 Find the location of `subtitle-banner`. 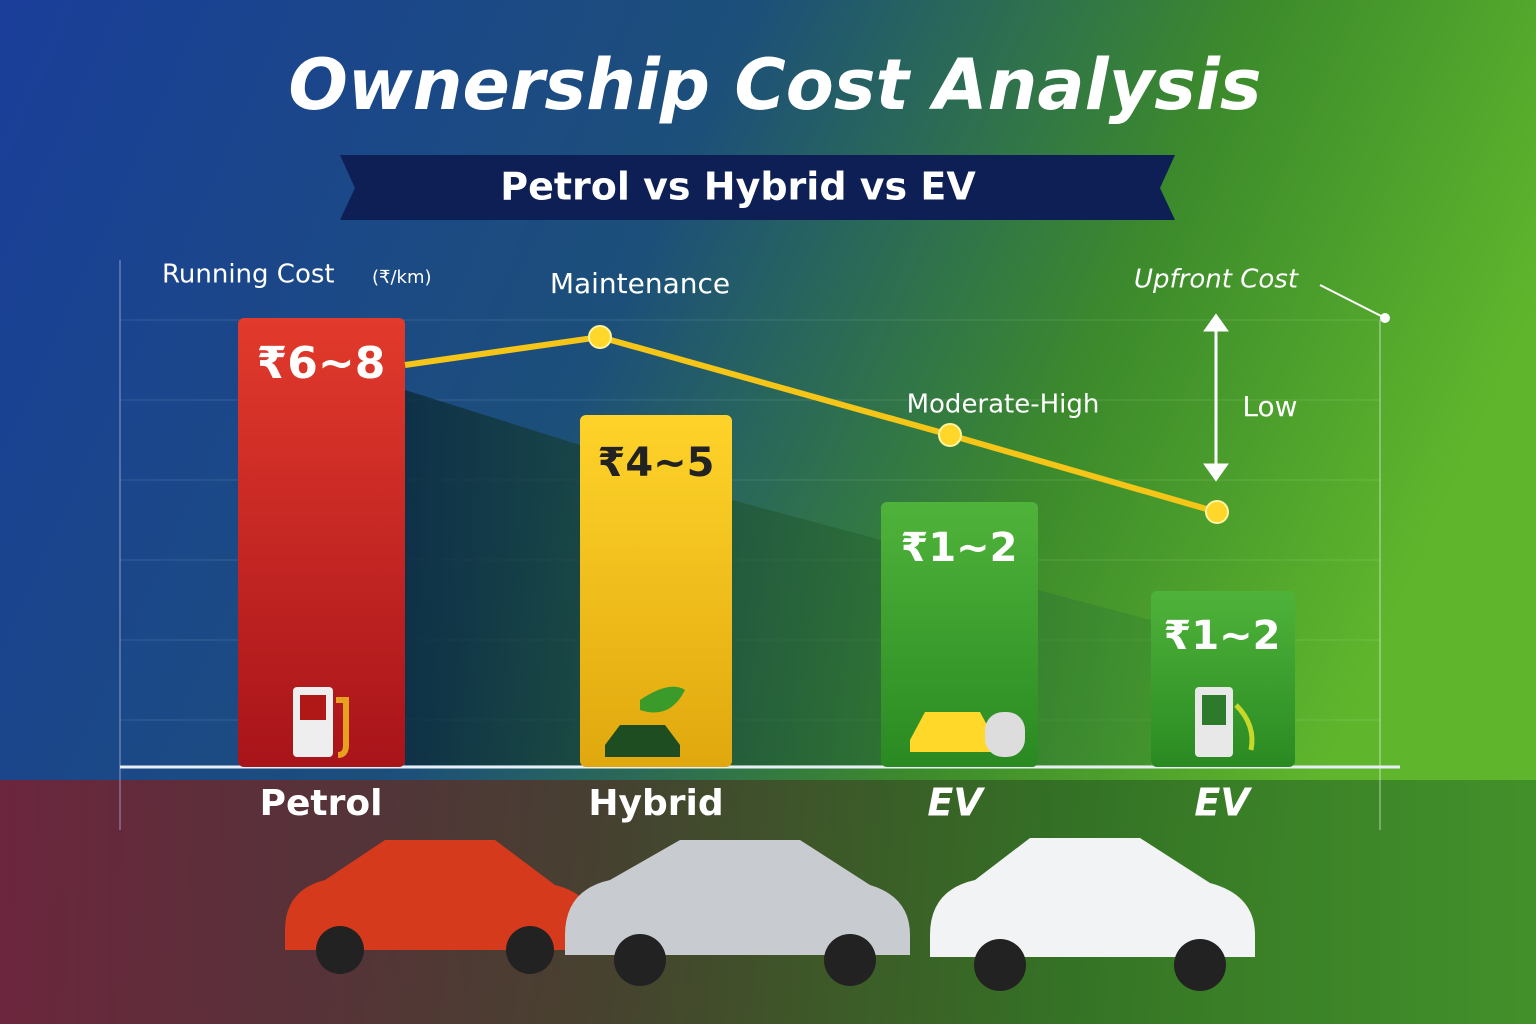

subtitle-banner is located at coordinates (757, 187).